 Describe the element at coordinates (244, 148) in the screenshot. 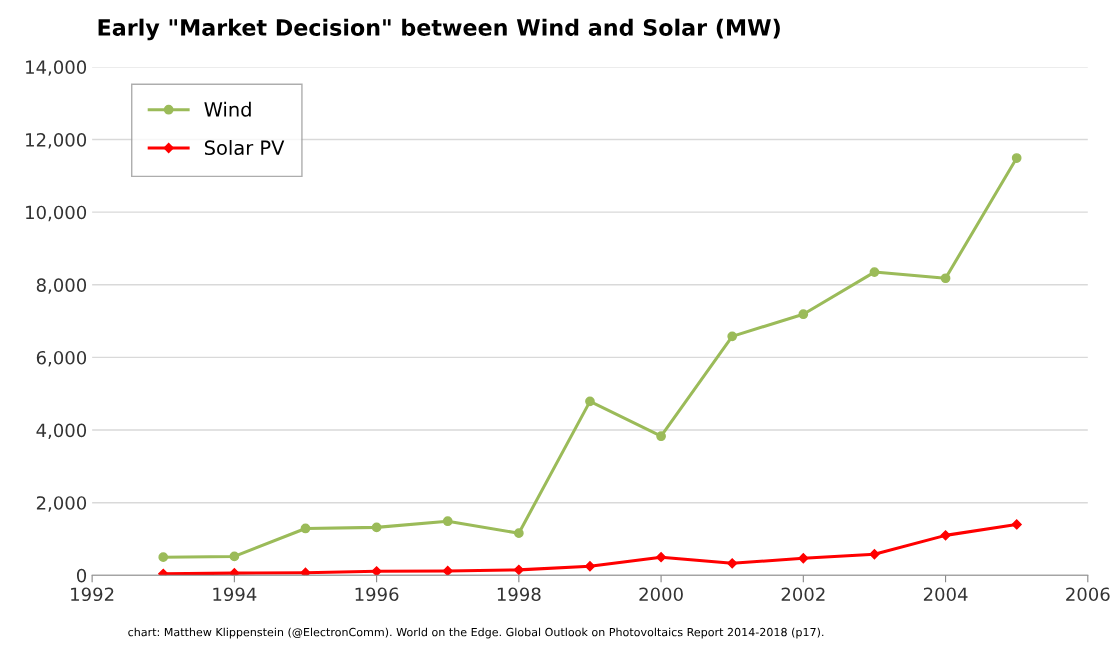

I see `legend-label: Solar PV` at that location.